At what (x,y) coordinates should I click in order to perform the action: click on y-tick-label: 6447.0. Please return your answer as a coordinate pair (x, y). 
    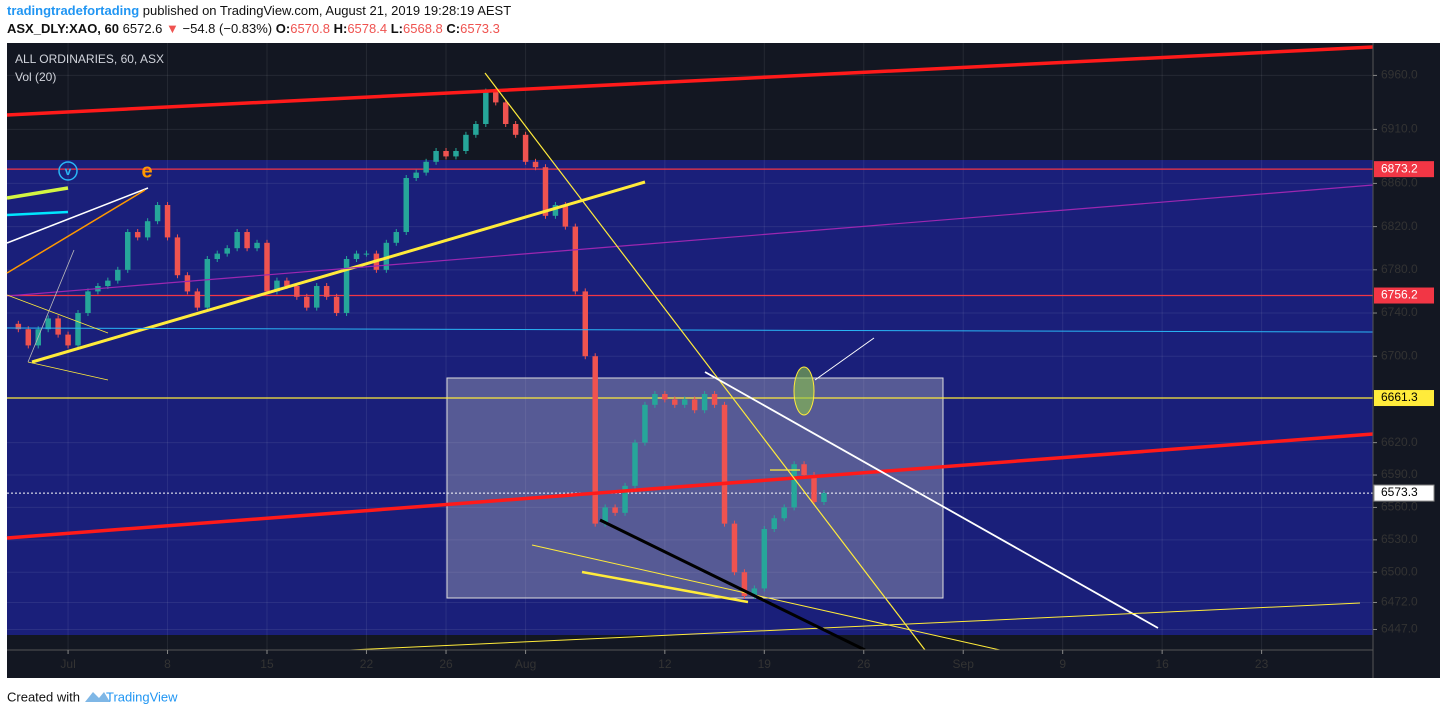
    Looking at the image, I should click on (1399, 629).